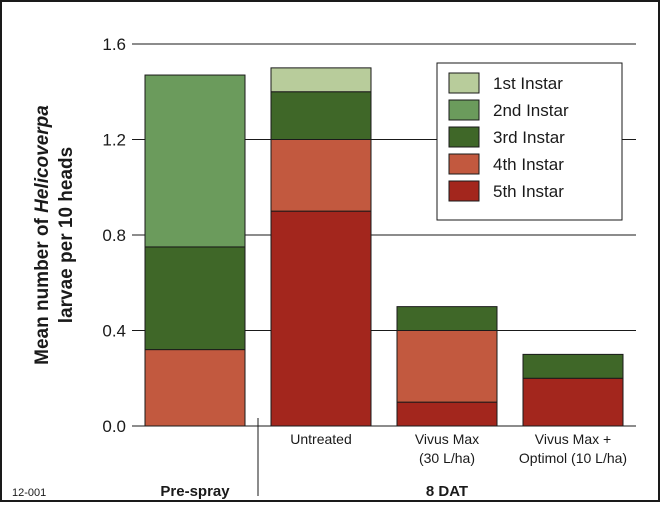 The image size is (660, 507). Describe the element at coordinates (195, 491) in the screenshot. I see `x-group-label: Pre-spray` at that location.